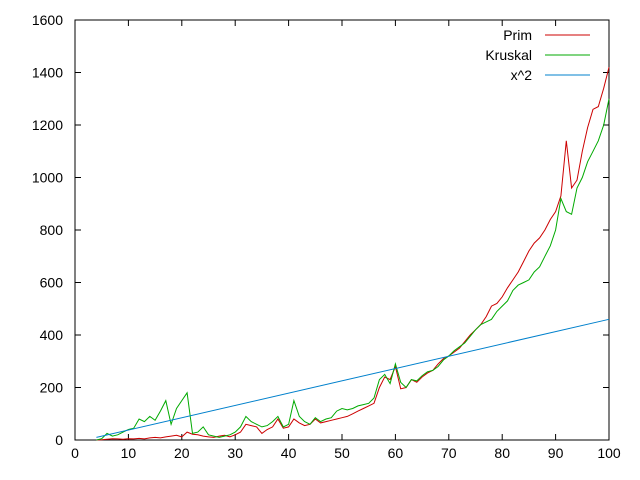 This screenshot has width=640, height=480. I want to click on x-tick-label: 20, so click(182, 453).